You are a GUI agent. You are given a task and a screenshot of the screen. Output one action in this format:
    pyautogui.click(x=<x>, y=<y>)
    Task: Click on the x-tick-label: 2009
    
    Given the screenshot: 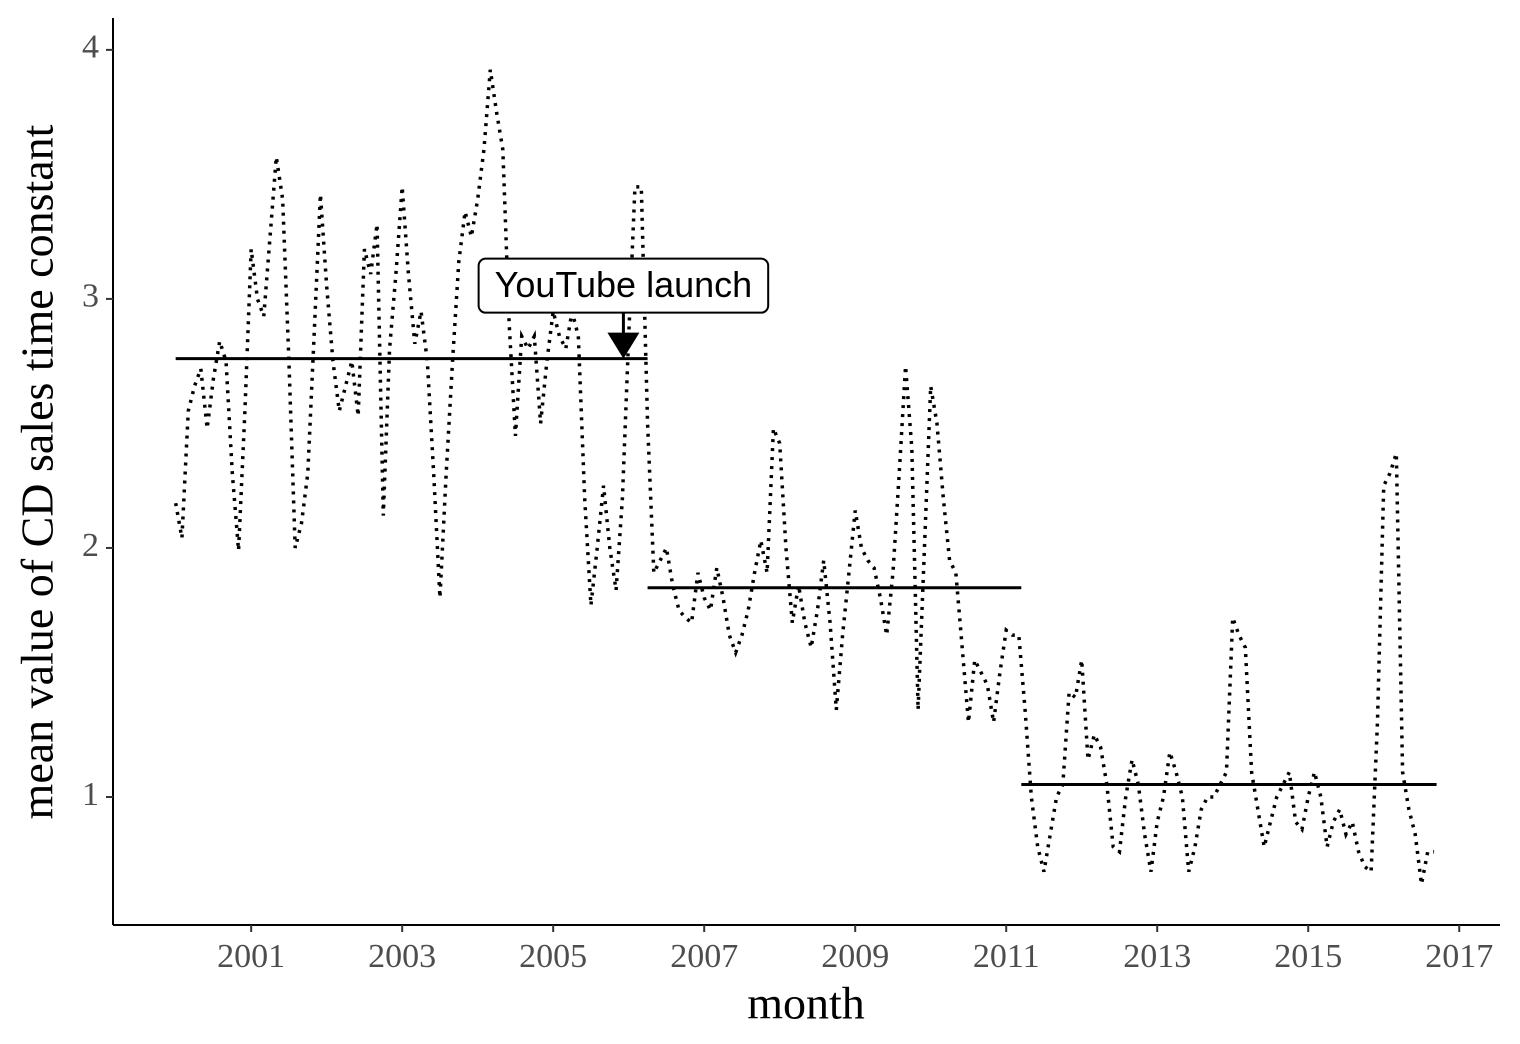 What is the action you would take?
    pyautogui.click(x=855, y=956)
    